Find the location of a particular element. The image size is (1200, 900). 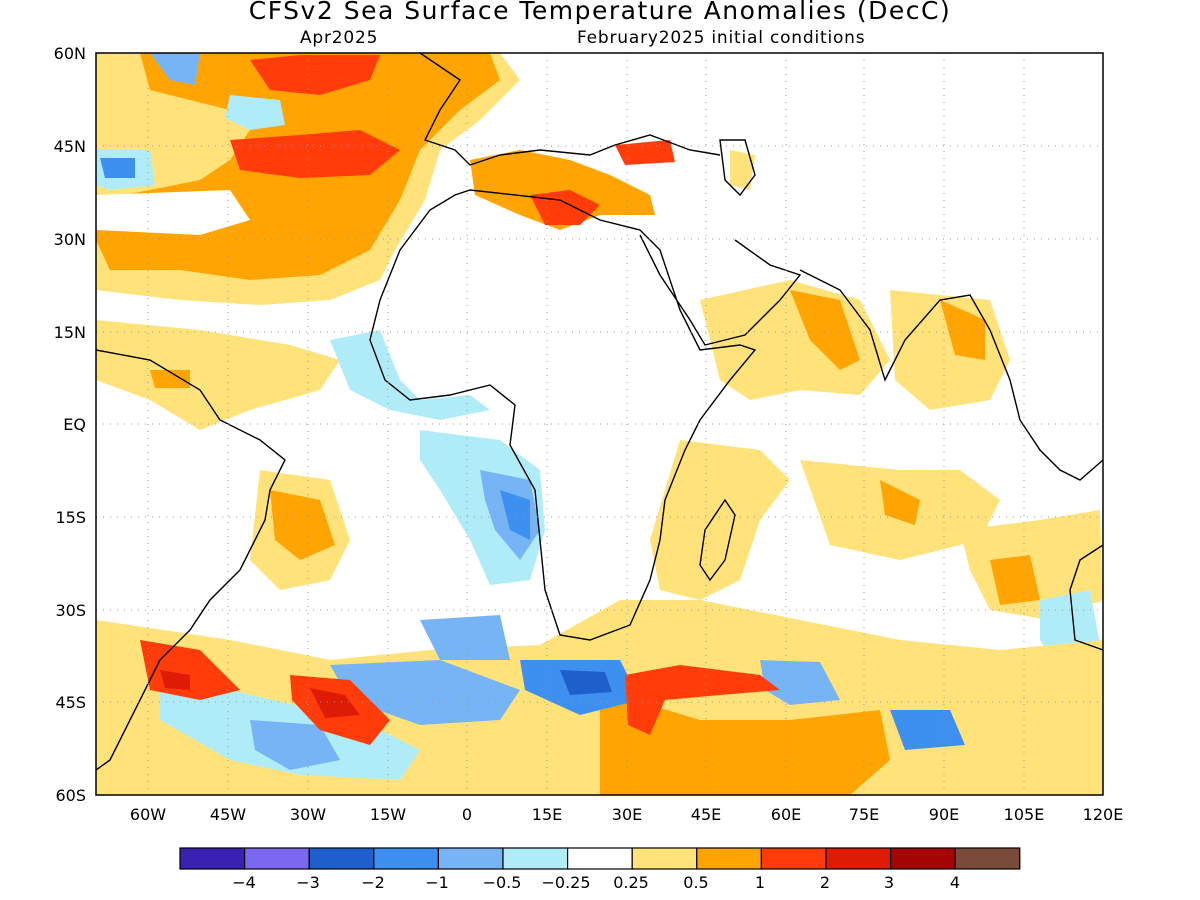

caspian-coastline is located at coordinates (737, 168).